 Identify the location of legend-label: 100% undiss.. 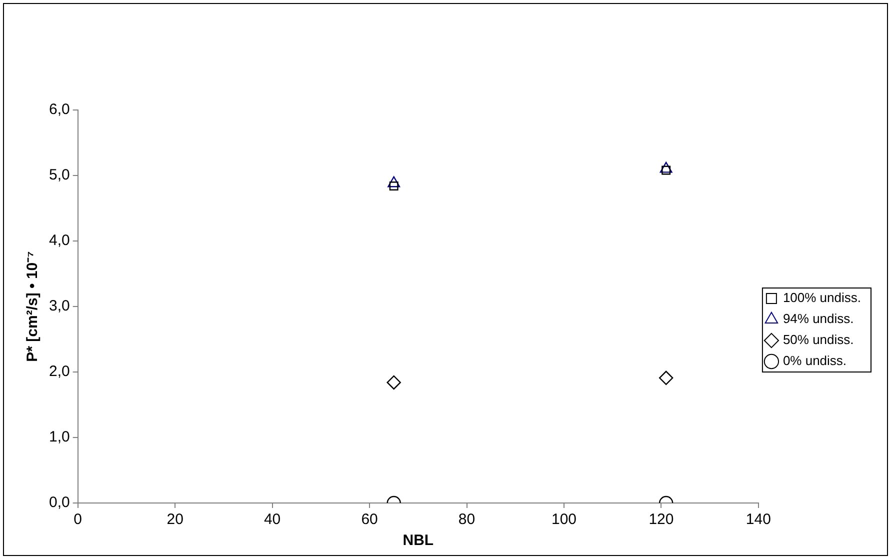
(822, 298).